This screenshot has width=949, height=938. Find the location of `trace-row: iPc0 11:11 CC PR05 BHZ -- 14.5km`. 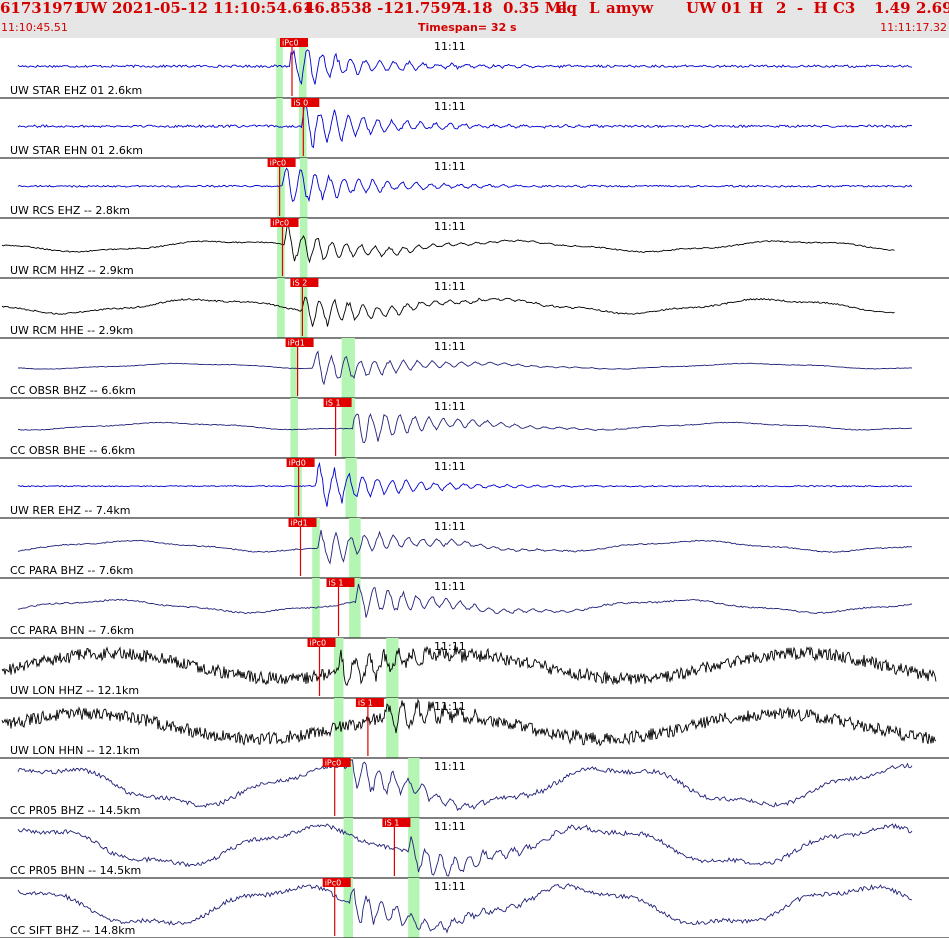

trace-row: iPc0 11:11 CC PR05 BHZ -- 14.5km is located at coordinates (474, 788).